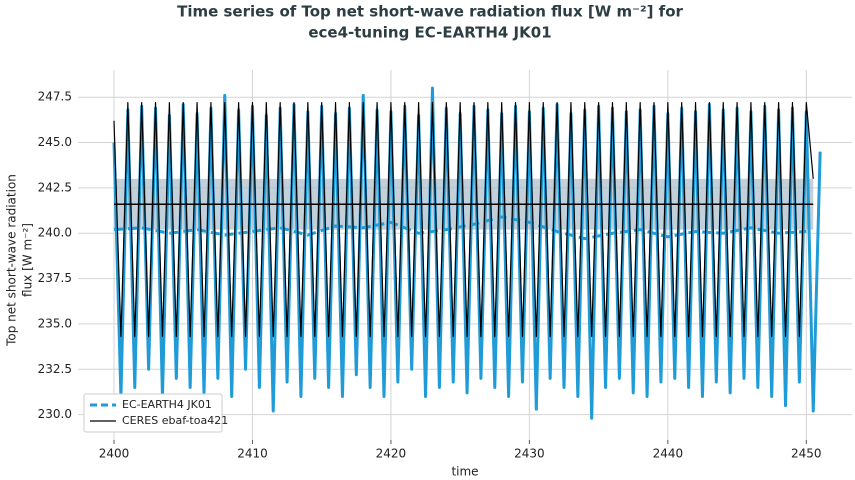  What do you see at coordinates (55, 414) in the screenshot?
I see `y-tick-label: 230.0` at bounding box center [55, 414].